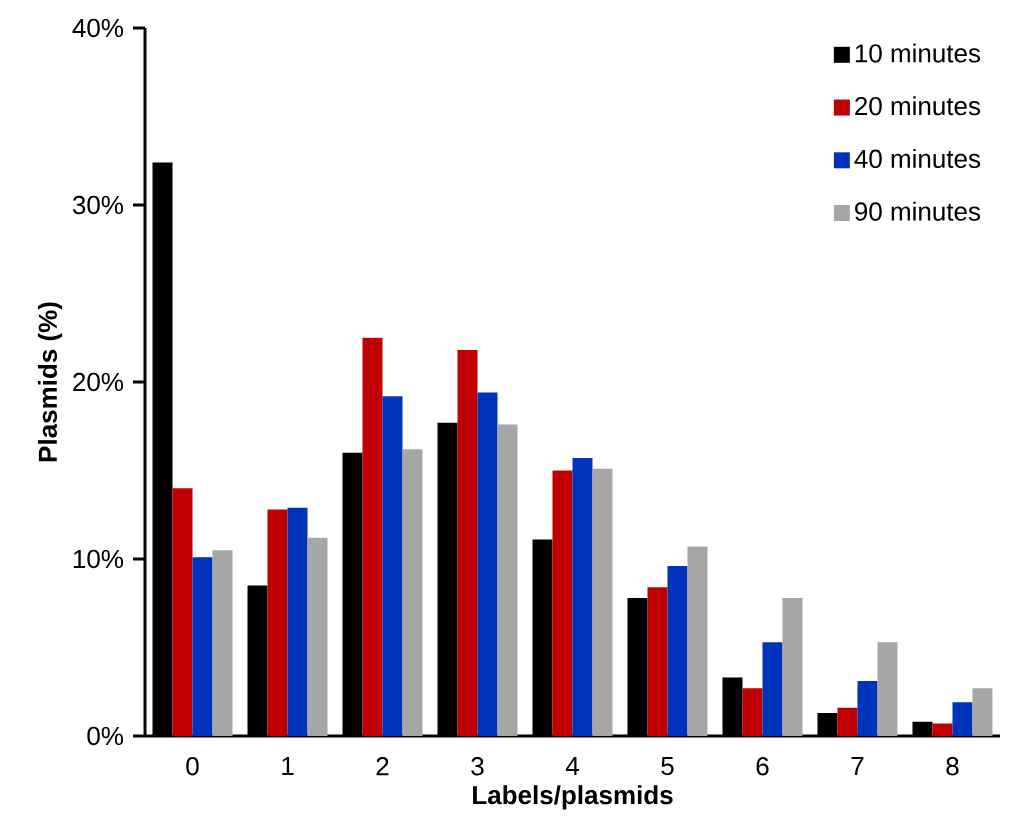  I want to click on x-tick-label: 4, so click(572, 766).